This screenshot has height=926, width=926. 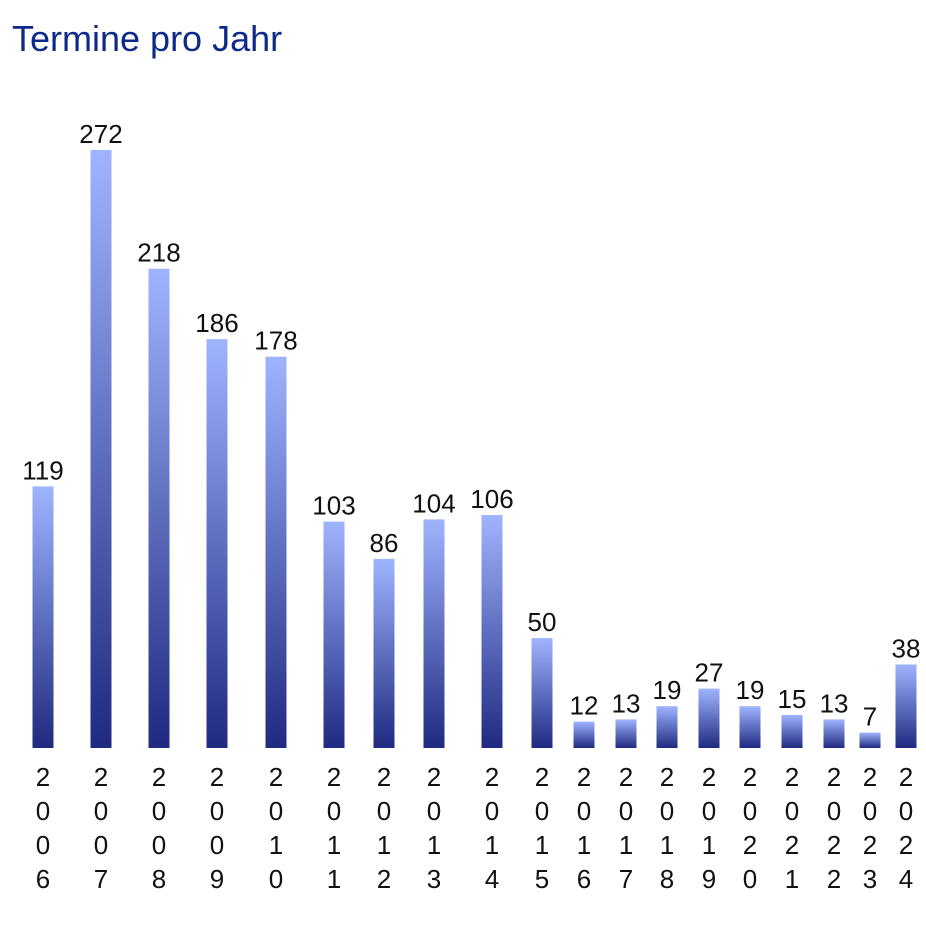 What do you see at coordinates (584, 734) in the screenshot?
I see `bar-2016` at bounding box center [584, 734].